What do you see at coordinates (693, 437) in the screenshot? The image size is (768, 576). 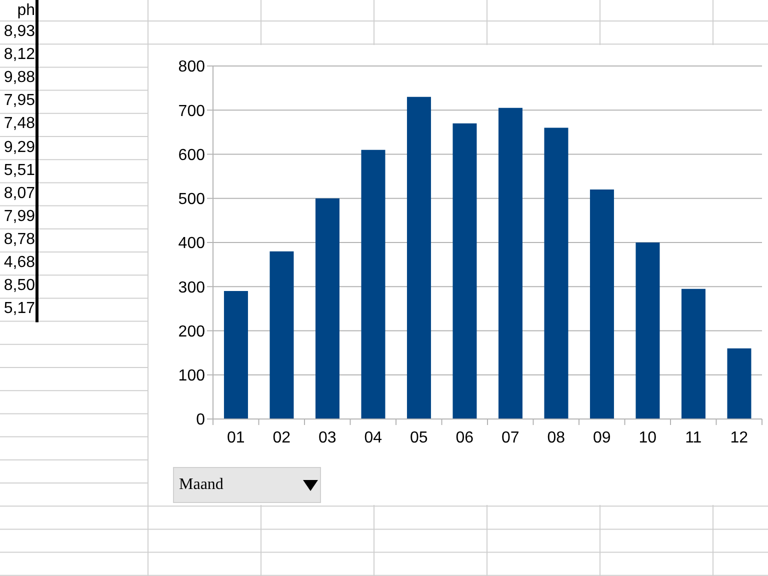 I see `x-tick-label: 11` at bounding box center [693, 437].